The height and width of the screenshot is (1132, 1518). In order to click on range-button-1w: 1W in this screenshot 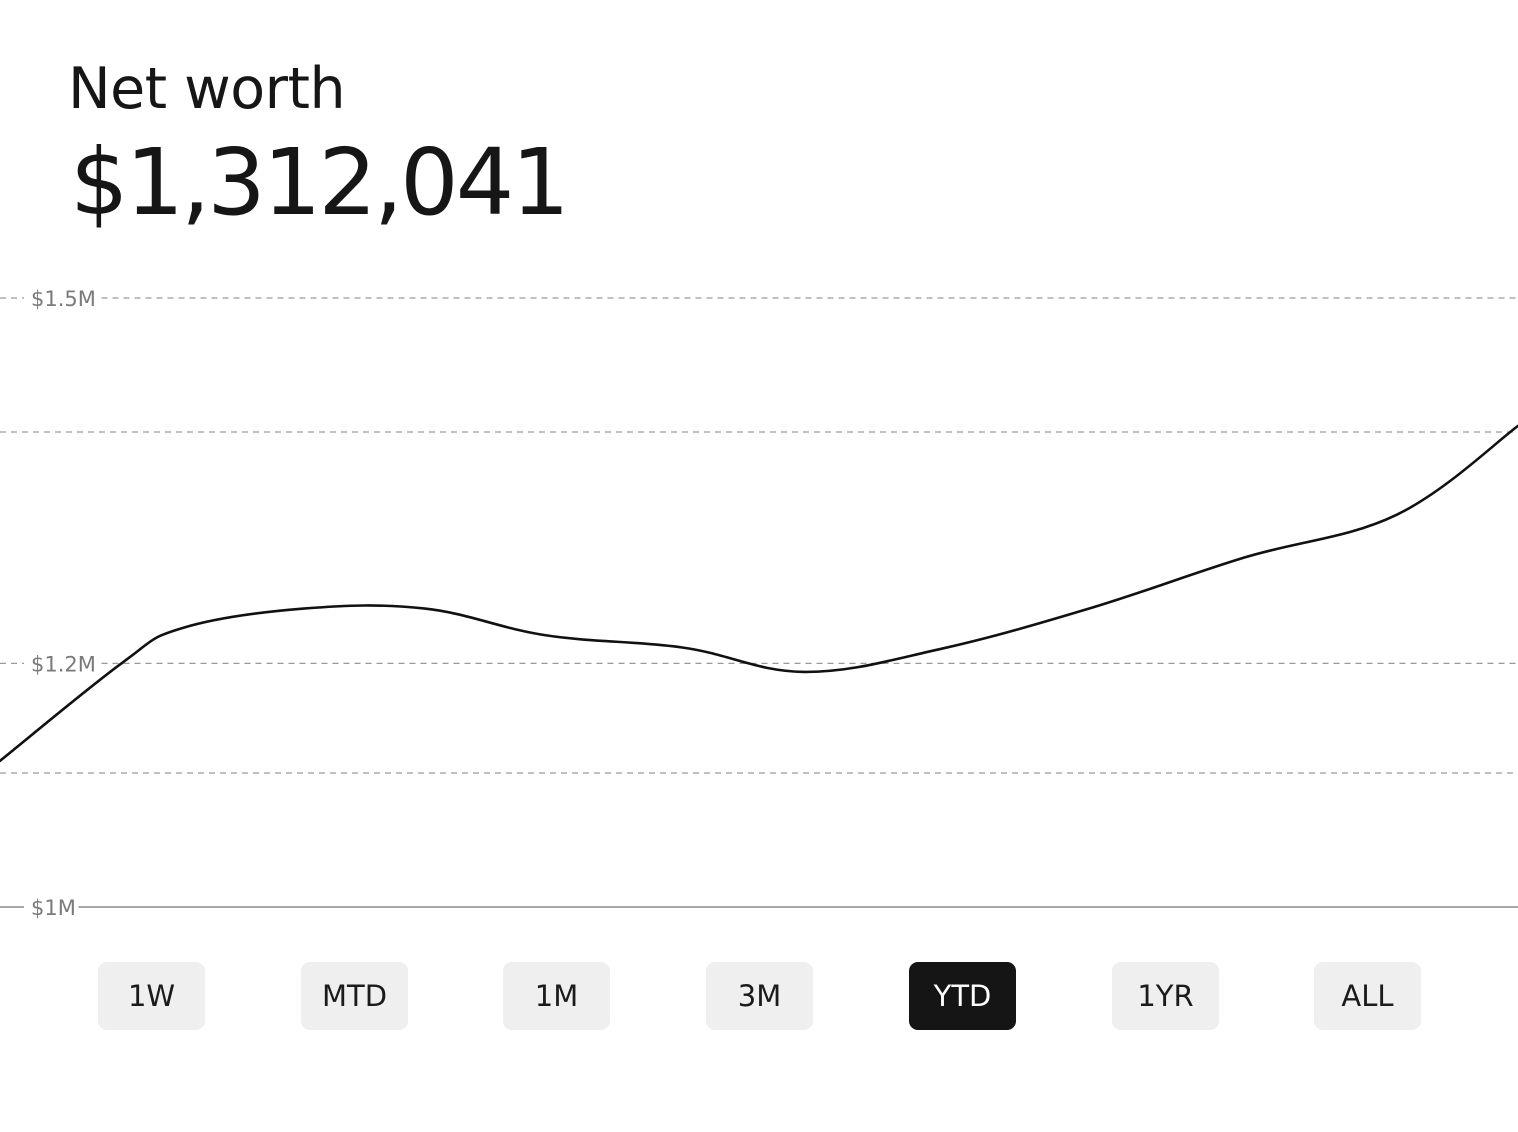, I will do `click(151, 996)`.